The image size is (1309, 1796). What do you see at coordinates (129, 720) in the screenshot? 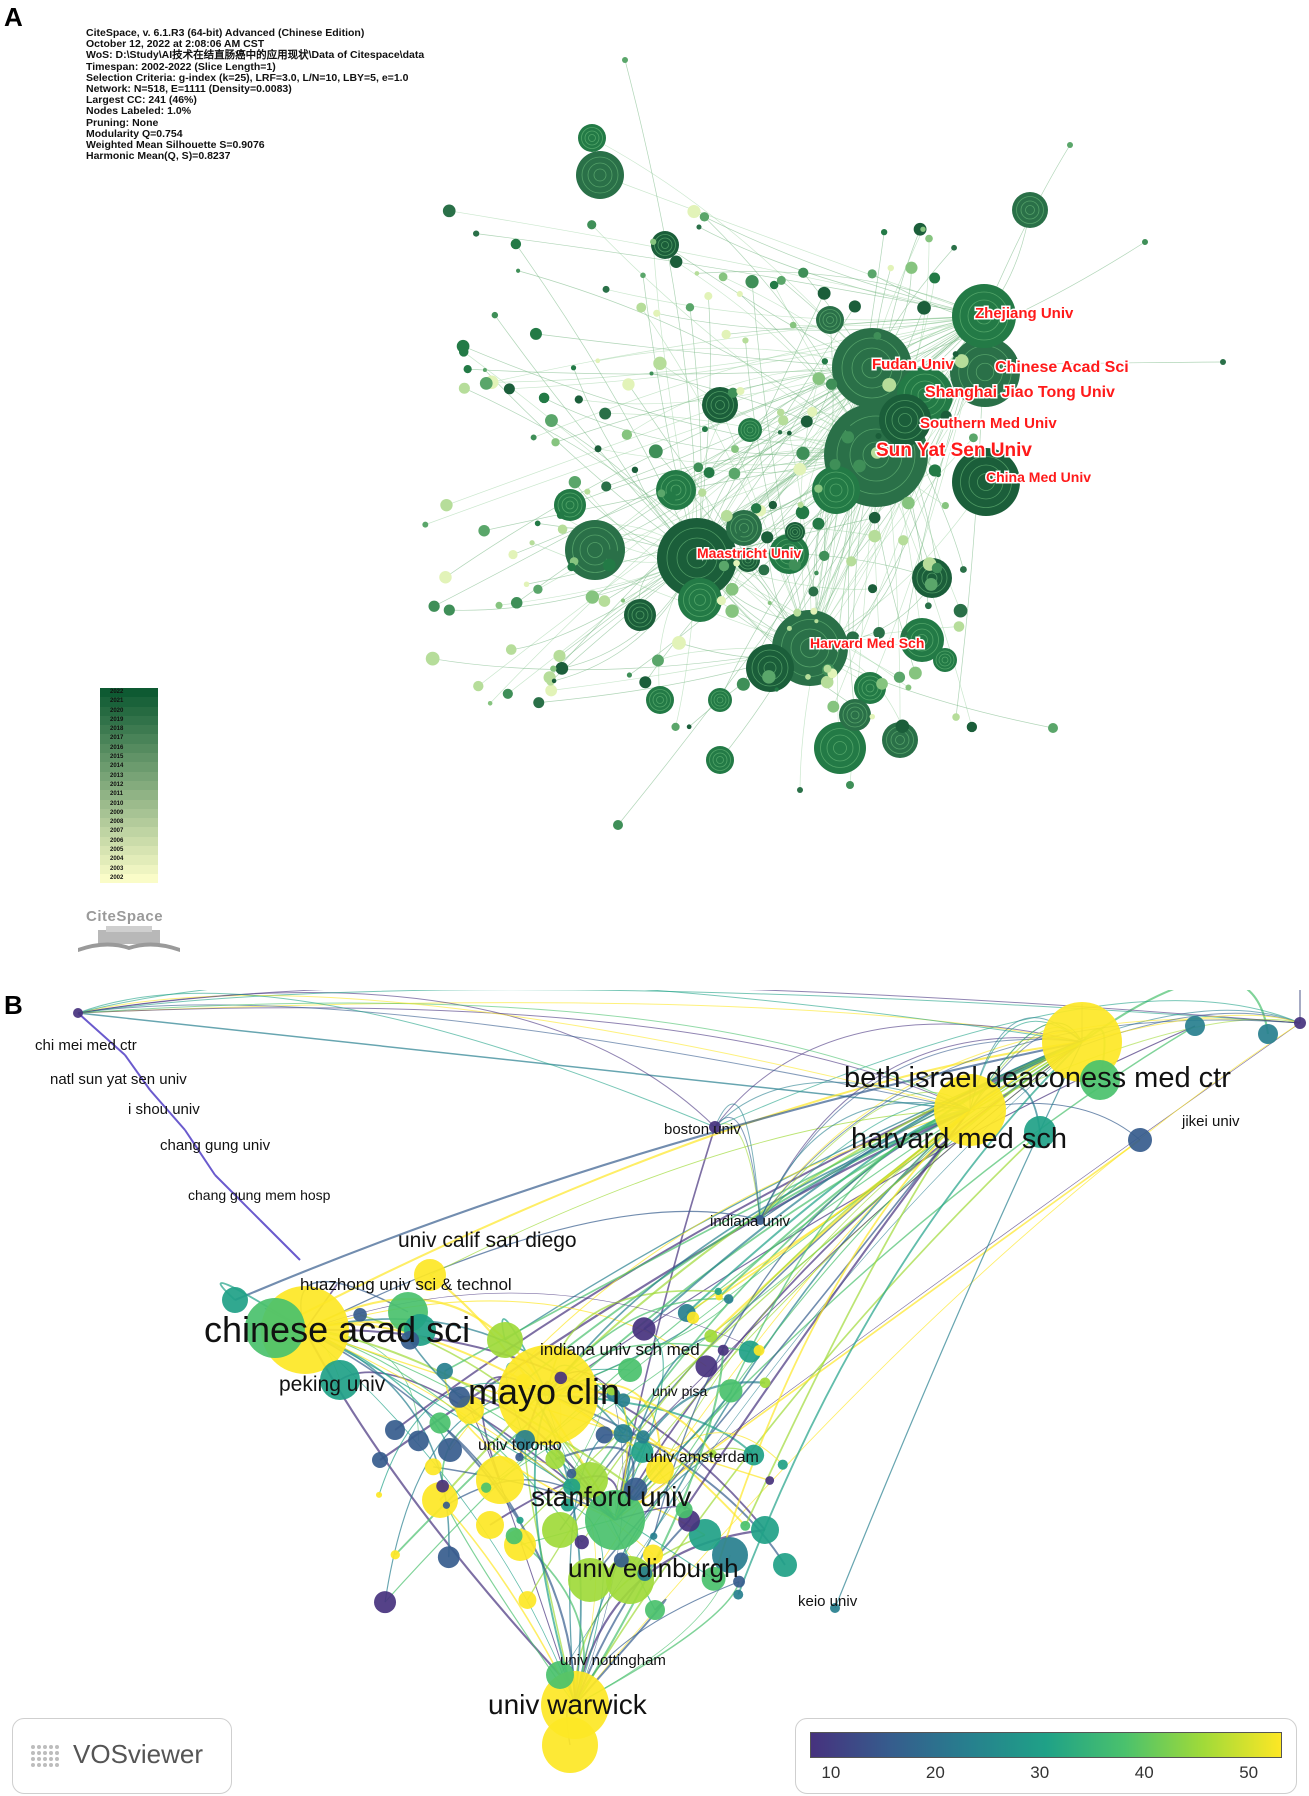
I see `year-legend-cell: 2019` at bounding box center [129, 720].